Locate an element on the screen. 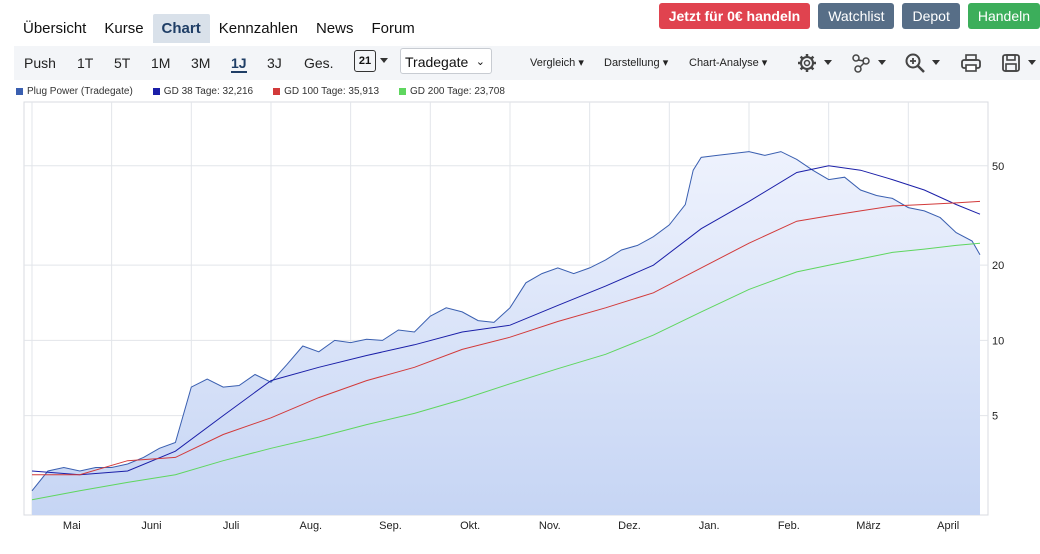  calendar-icon: 21 is located at coordinates (365, 61).